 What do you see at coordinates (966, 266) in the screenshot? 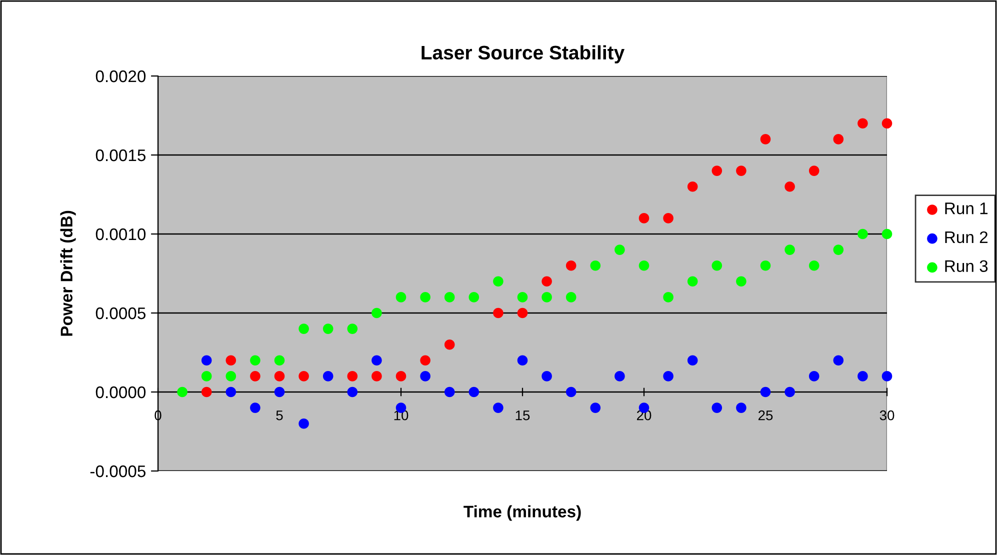
I see `legend-label: Run 3` at bounding box center [966, 266].